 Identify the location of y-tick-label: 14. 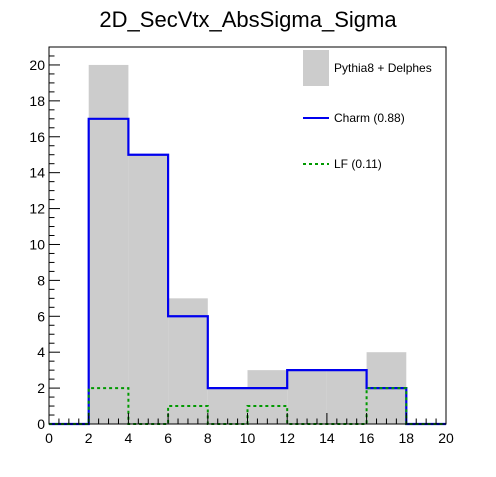
(37, 173).